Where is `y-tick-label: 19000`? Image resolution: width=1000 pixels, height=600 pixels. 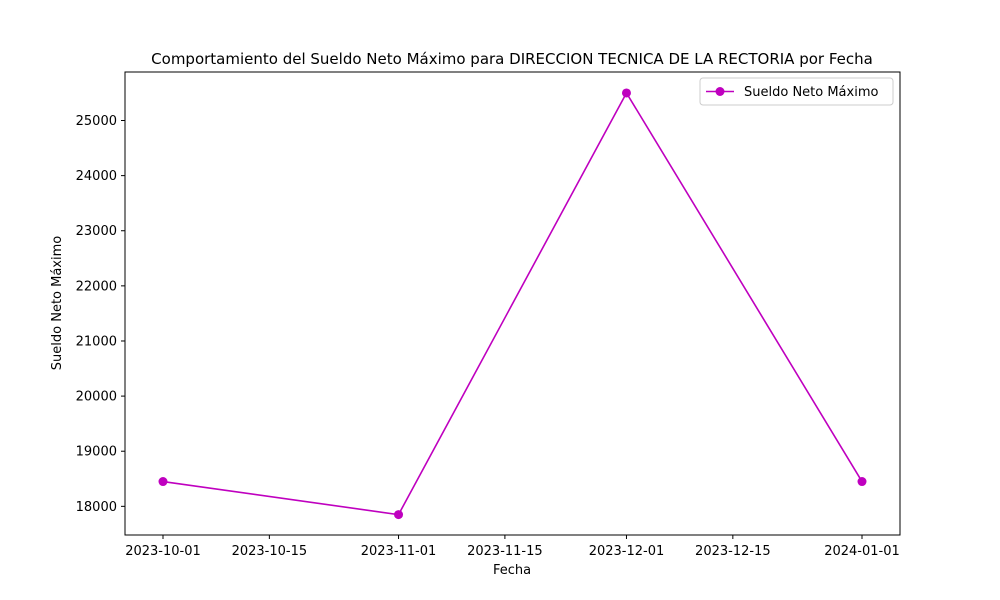 y-tick-label: 19000 is located at coordinates (96, 452).